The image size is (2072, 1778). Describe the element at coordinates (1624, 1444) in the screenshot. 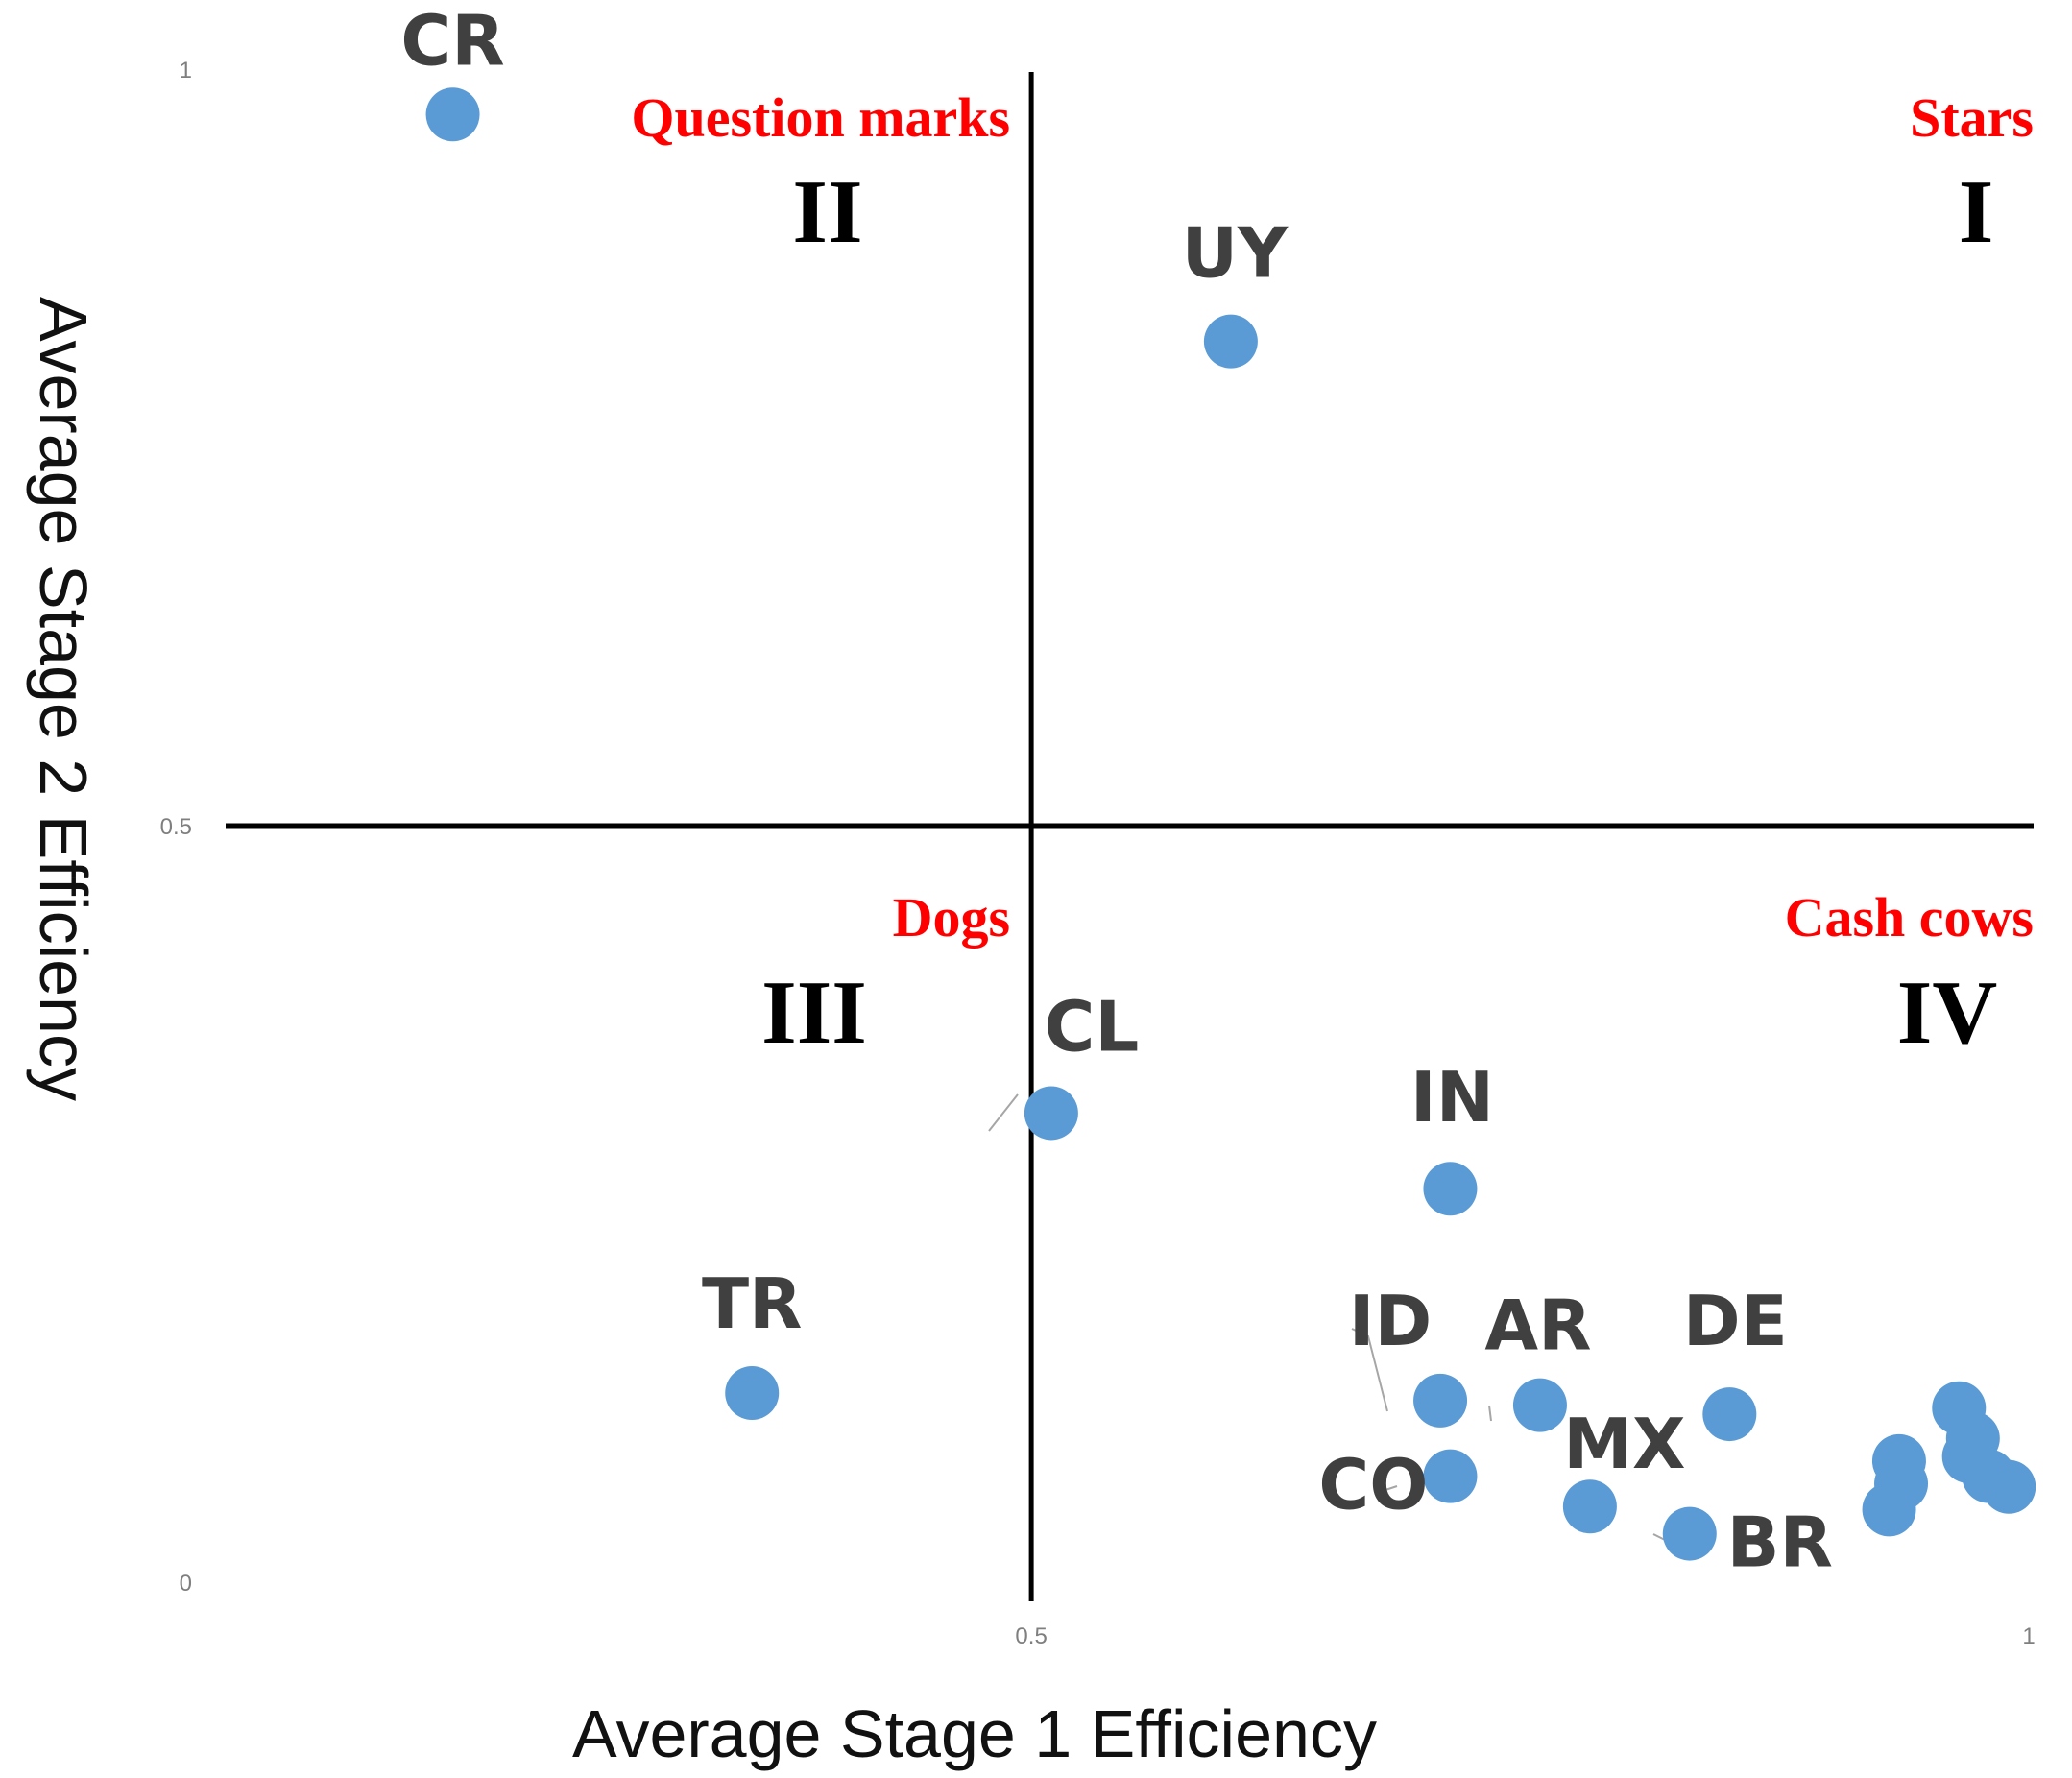

I see `point-label-mx: MX` at that location.